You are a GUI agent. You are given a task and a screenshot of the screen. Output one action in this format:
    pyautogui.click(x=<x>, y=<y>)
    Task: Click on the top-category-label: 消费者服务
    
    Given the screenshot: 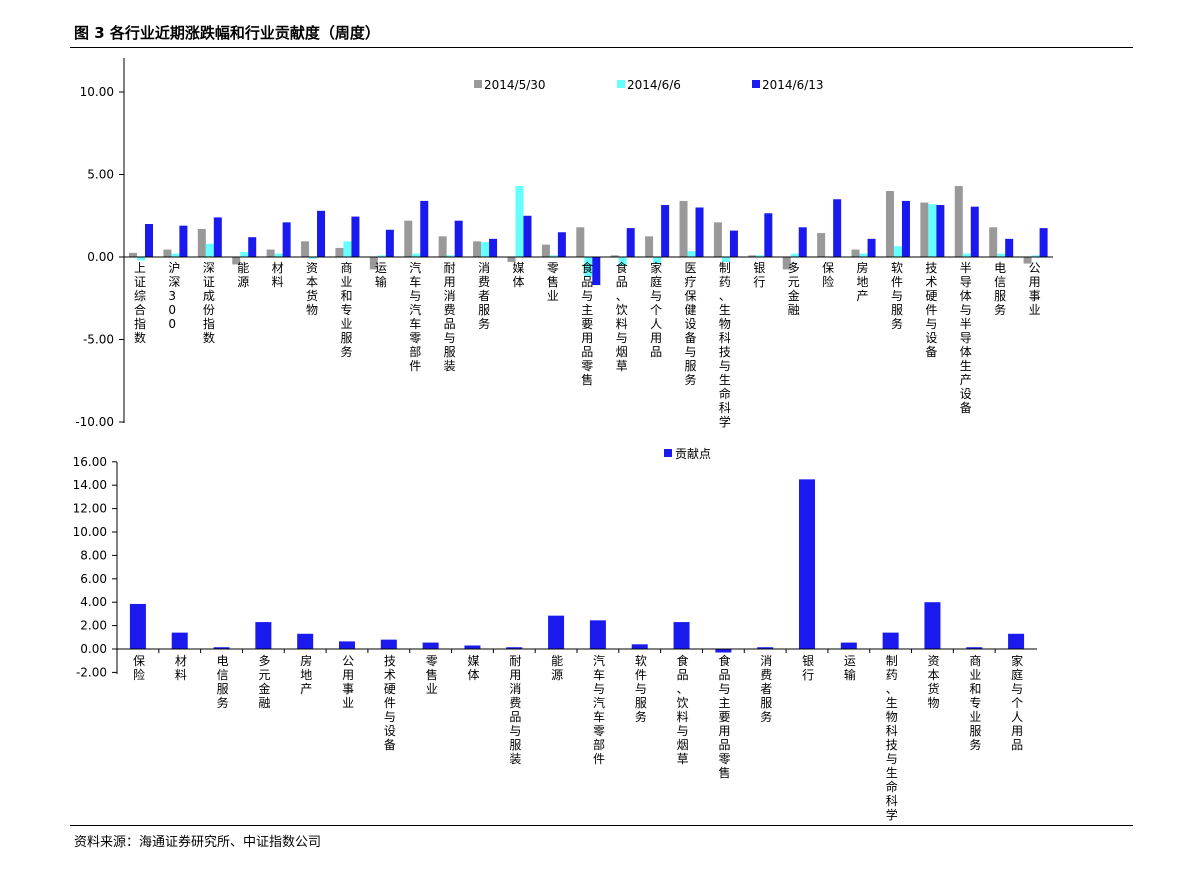 What is the action you would take?
    pyautogui.click(x=484, y=296)
    